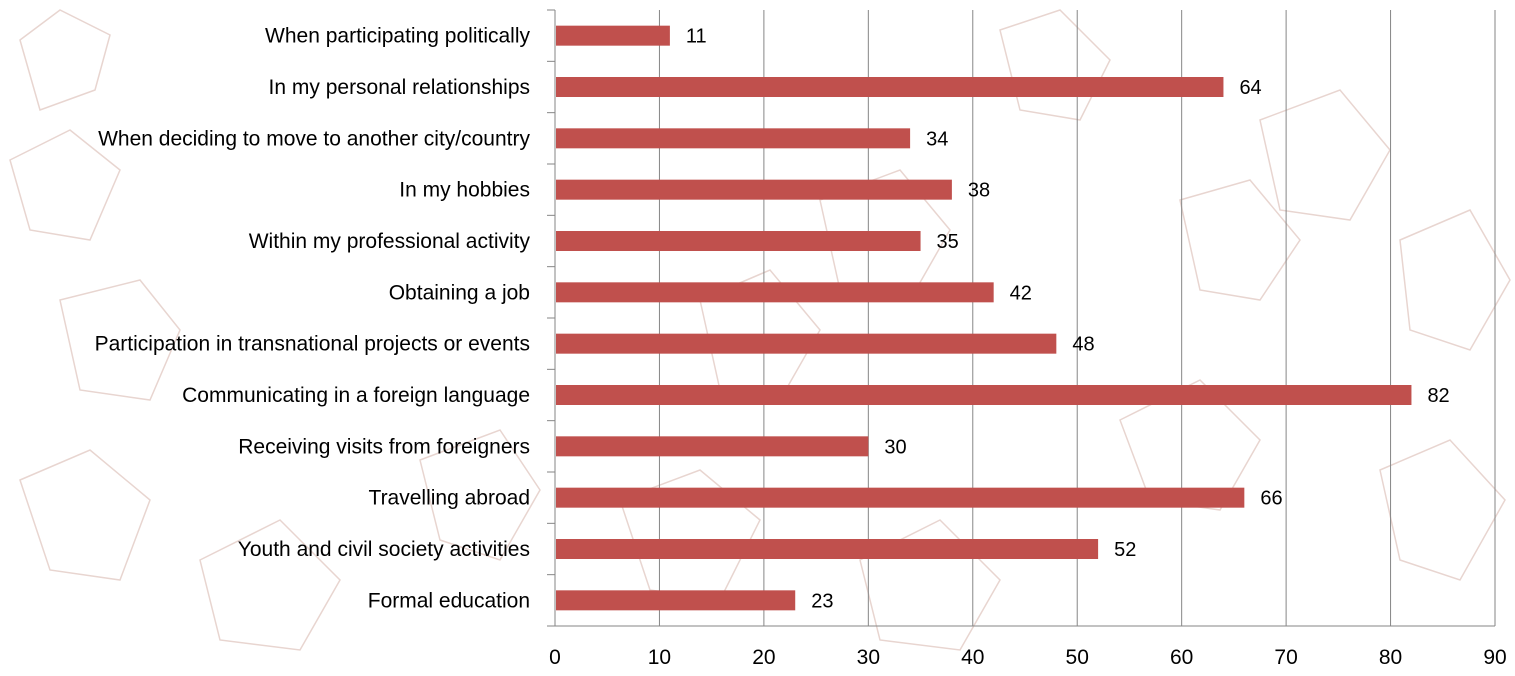 This screenshot has width=1515, height=676. Describe the element at coordinates (979, 191) in the screenshot. I see `value-label: 38` at that location.